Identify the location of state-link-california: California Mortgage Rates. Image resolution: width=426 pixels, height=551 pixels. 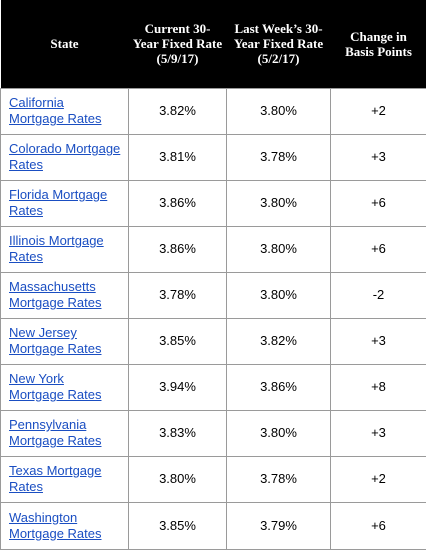
(55, 110).